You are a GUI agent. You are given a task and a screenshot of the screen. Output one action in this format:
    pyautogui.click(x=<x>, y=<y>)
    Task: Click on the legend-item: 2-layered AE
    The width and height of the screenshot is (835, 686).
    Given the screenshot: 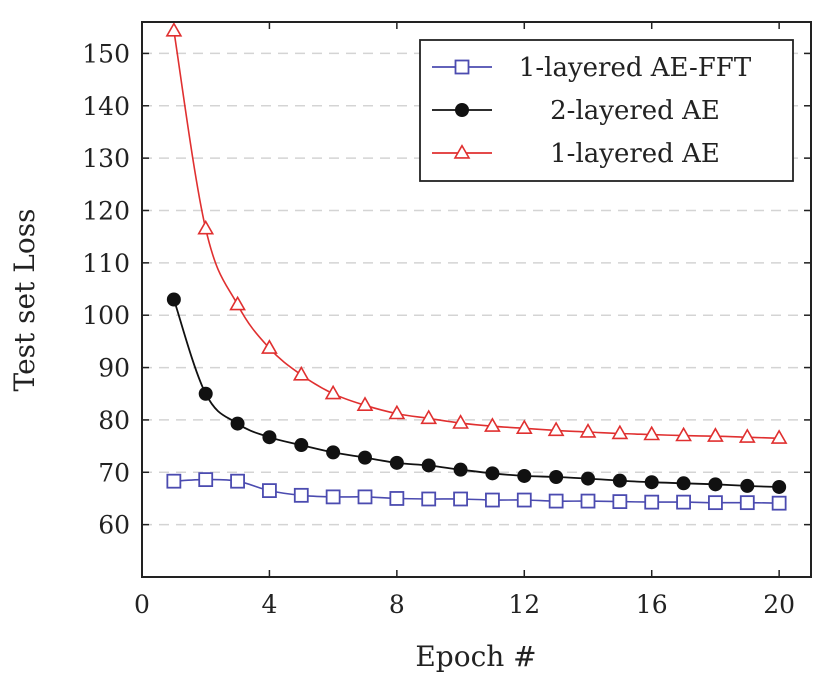 What is the action you would take?
    pyautogui.click(x=576, y=111)
    